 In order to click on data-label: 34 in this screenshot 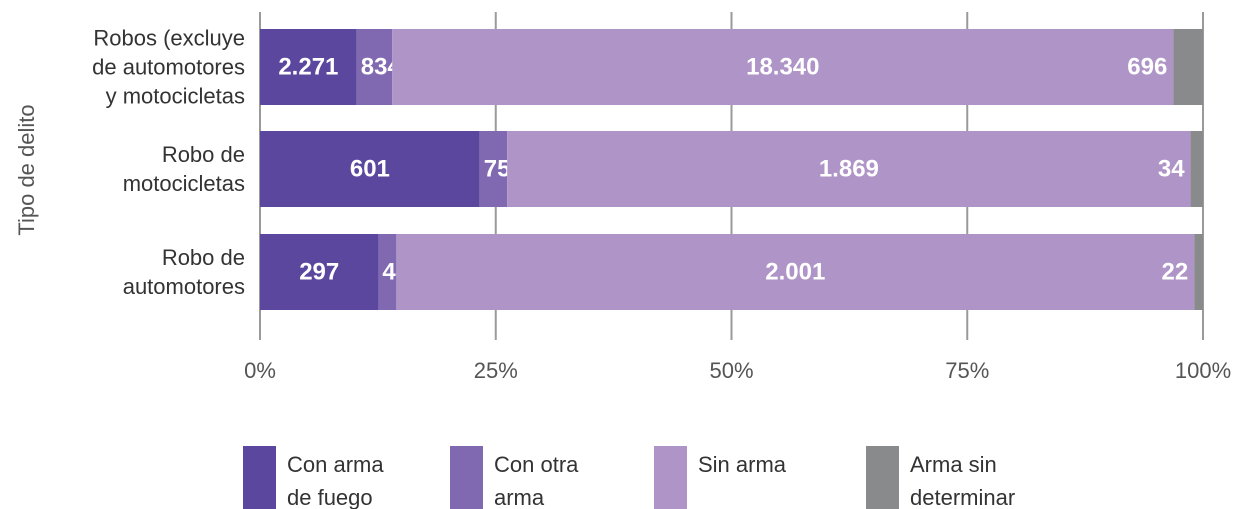, I will do `click(1171, 168)`.